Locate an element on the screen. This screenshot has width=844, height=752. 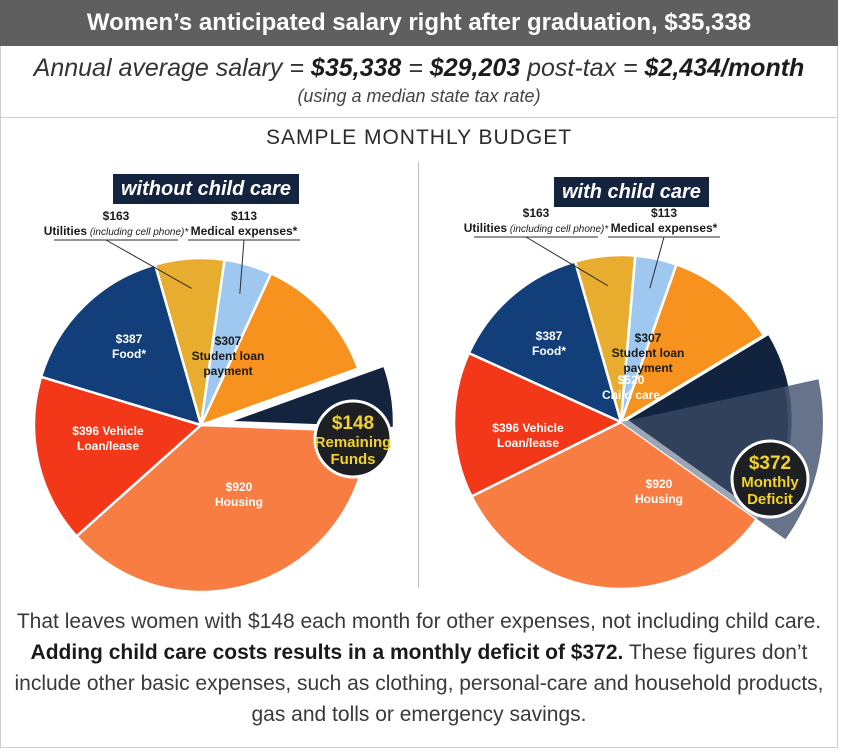
slice-label-child_care: Child care is located at coordinates (631, 395).